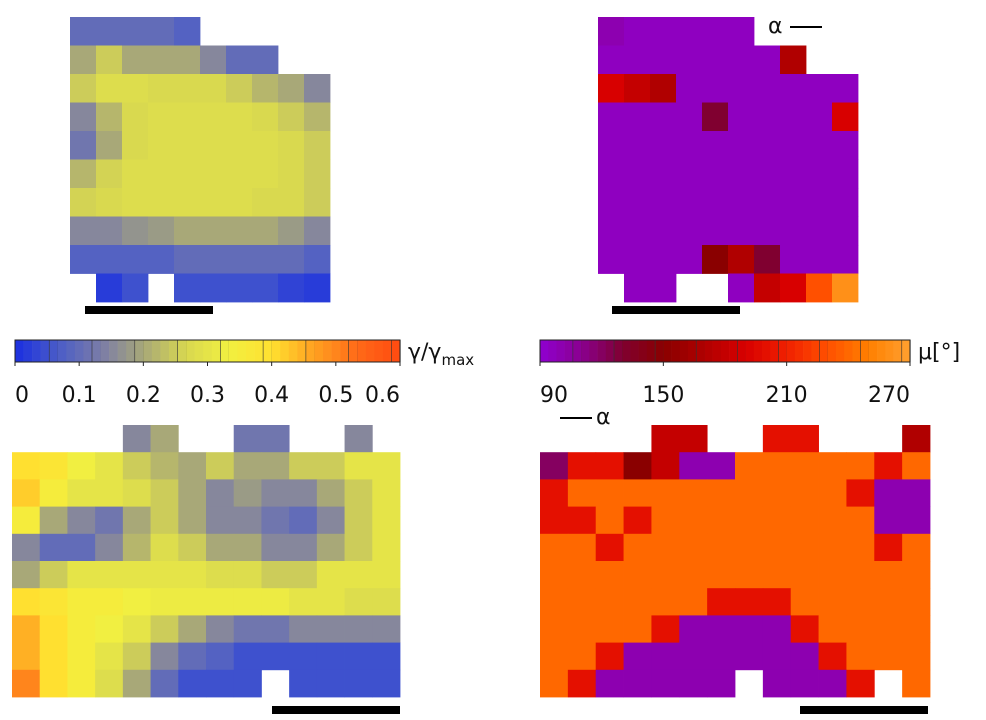 Image resolution: width=986 pixels, height=720 pixels. Describe the element at coordinates (939, 352) in the screenshot. I see `colorbar-label-text: μ[°]` at that location.